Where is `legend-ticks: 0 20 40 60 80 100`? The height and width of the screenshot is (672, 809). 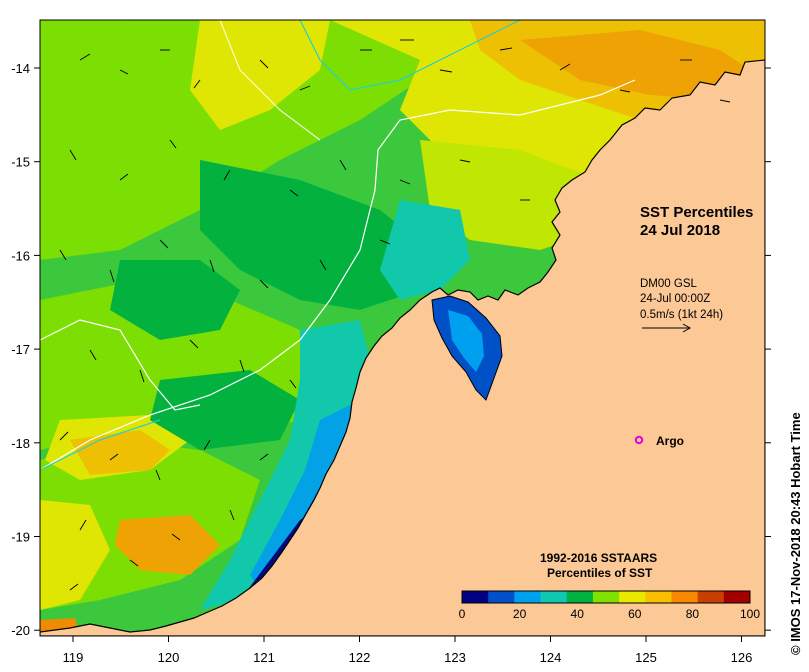 legend-ticks: 0 20 40 60 80 100 is located at coordinates (610, 614).